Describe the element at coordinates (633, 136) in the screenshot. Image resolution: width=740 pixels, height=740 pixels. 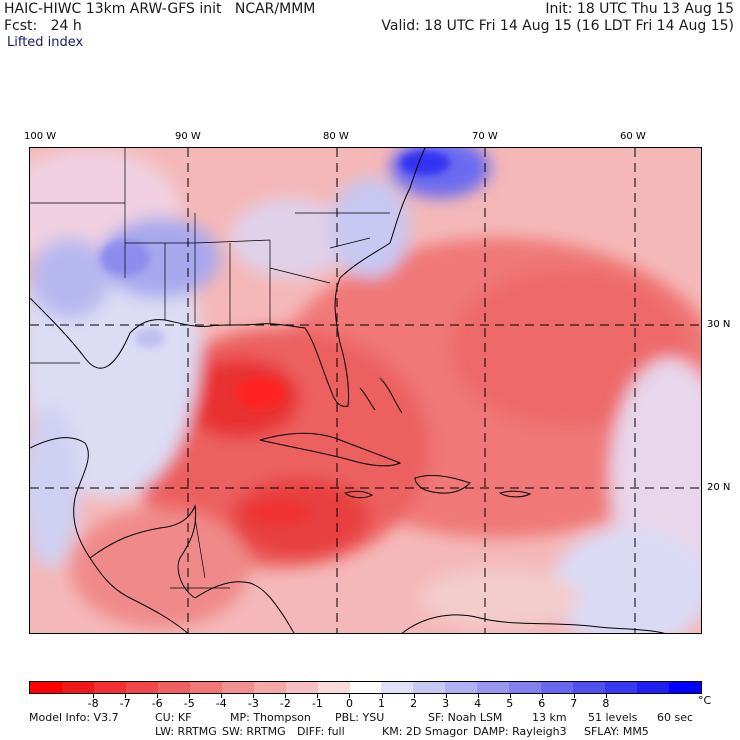
I see `lon-label-60w: 60 W` at that location.